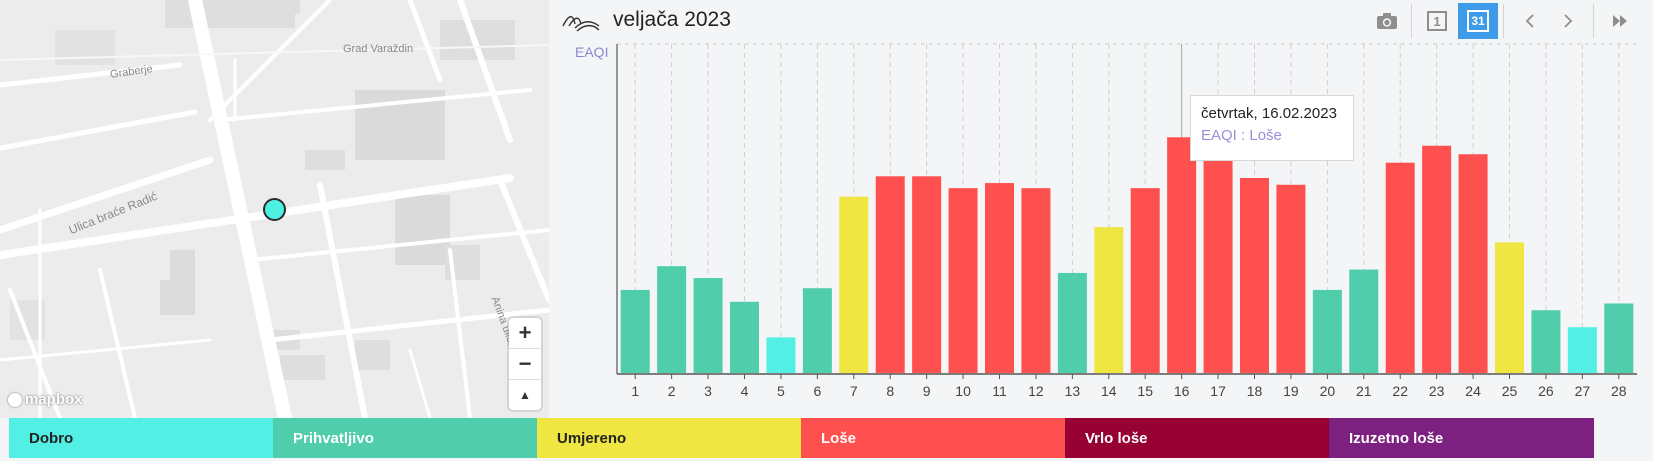  What do you see at coordinates (817, 391) in the screenshot?
I see `x-tick-label: 6` at bounding box center [817, 391].